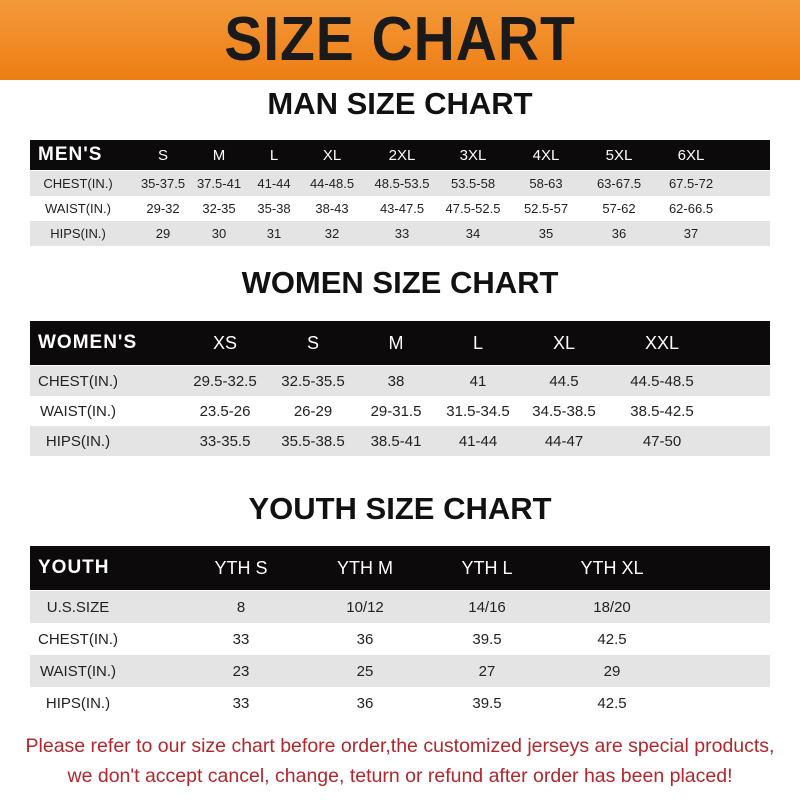 Image resolution: width=800 pixels, height=800 pixels. What do you see at coordinates (274, 233) in the screenshot?
I see `table-cell: 31` at bounding box center [274, 233].